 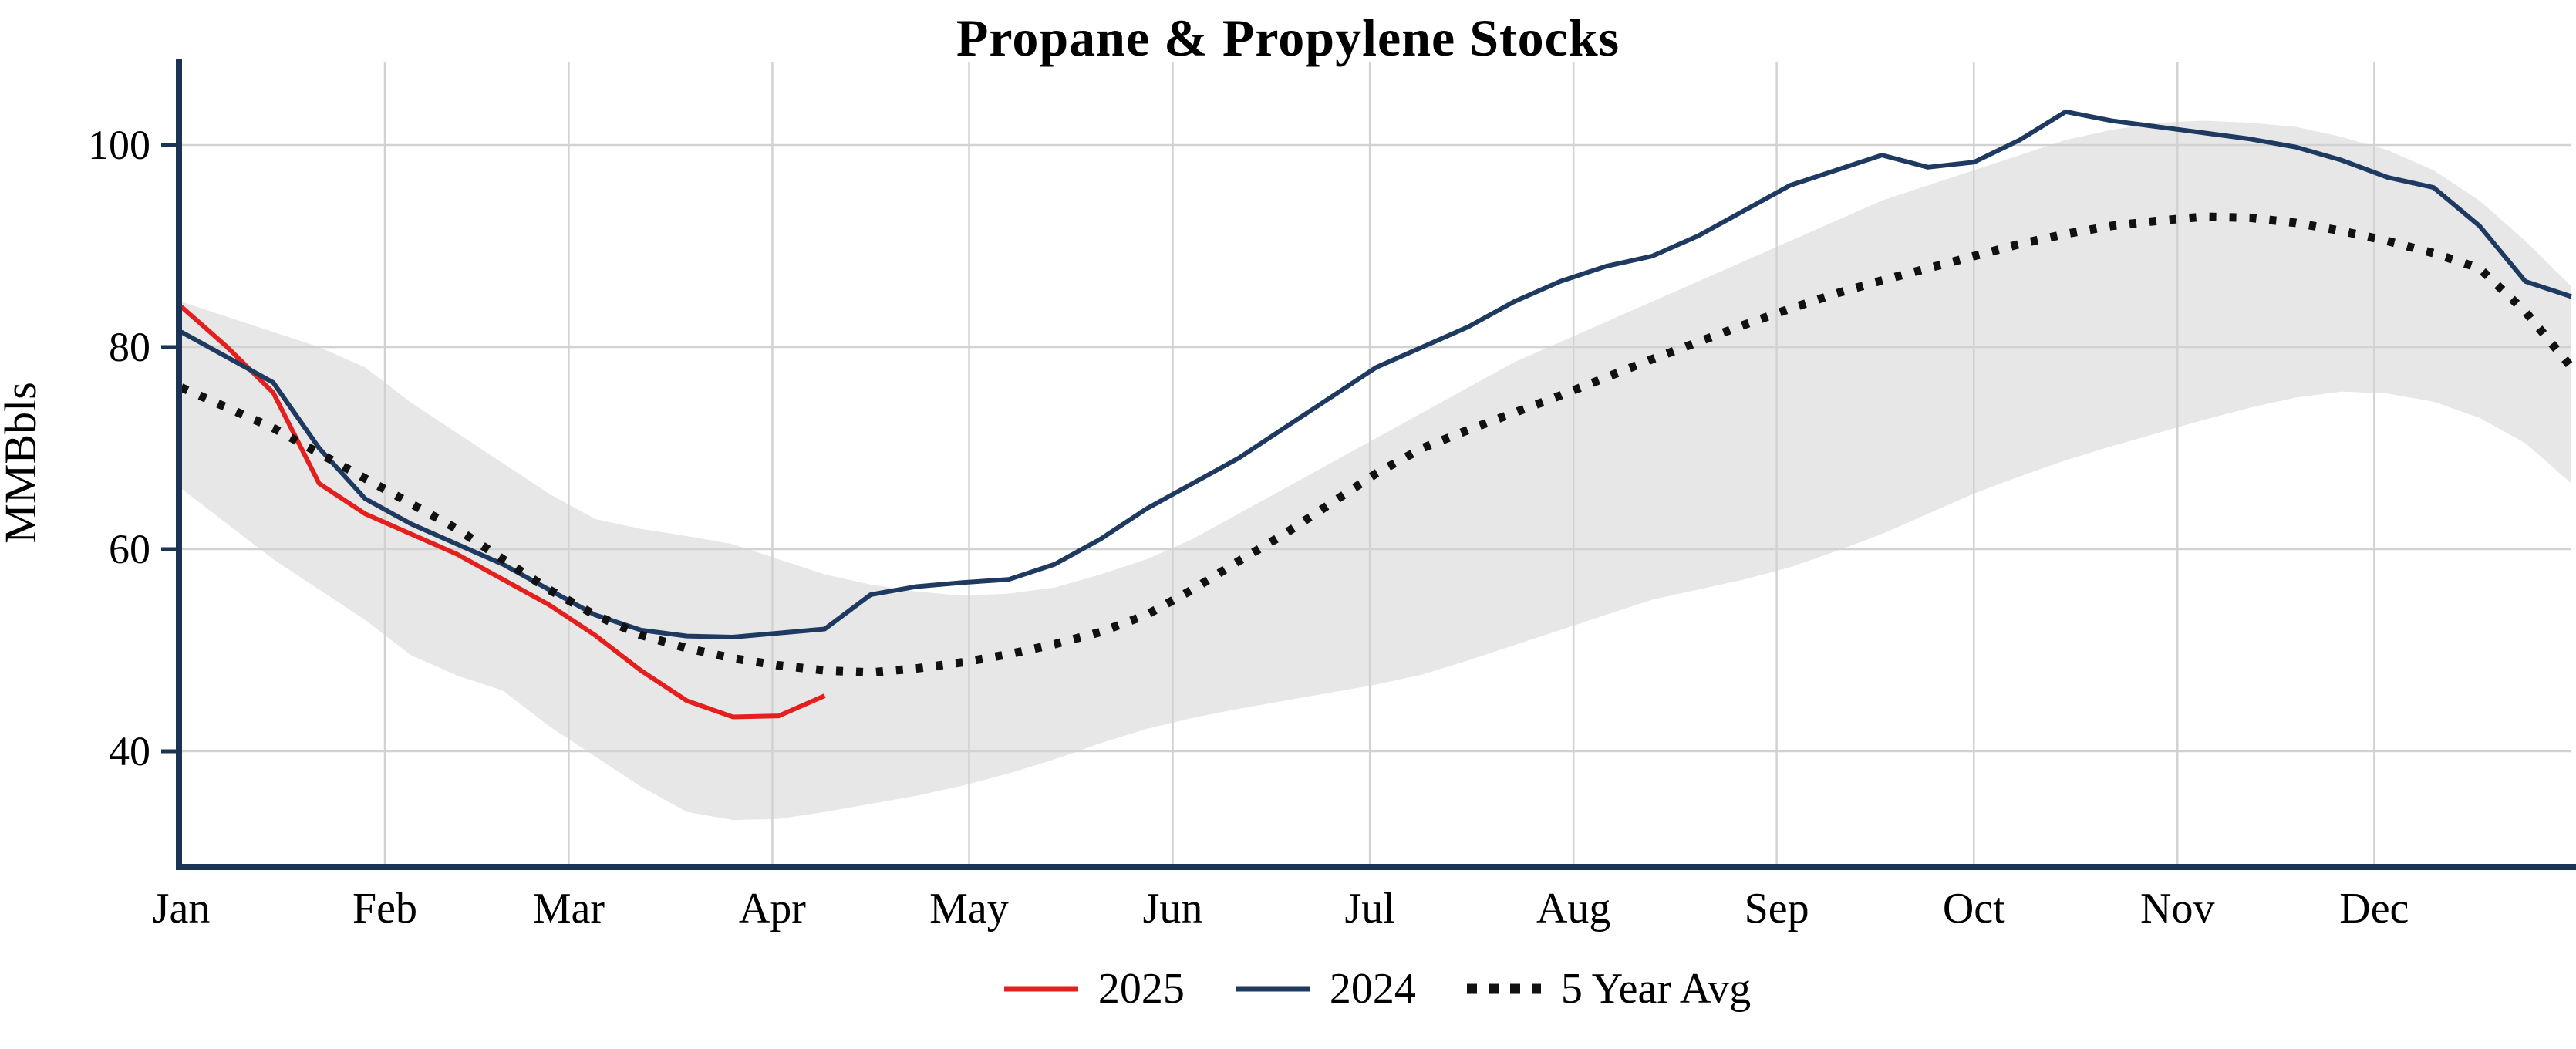 What do you see at coordinates (1974, 909) in the screenshot?
I see `x-tick-label: Oct` at bounding box center [1974, 909].